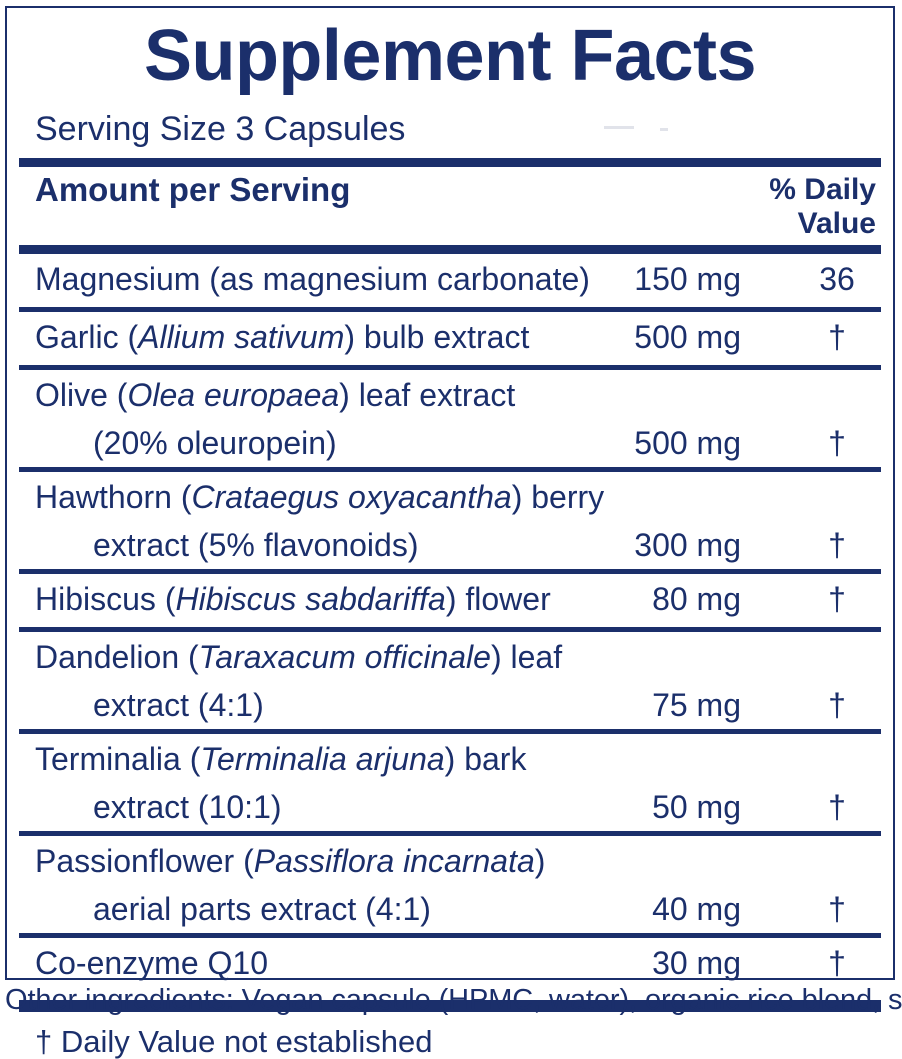 The height and width of the screenshot is (1059, 902). I want to click on ingredient-name-text: Co-enzyme Q10, so click(151, 963).